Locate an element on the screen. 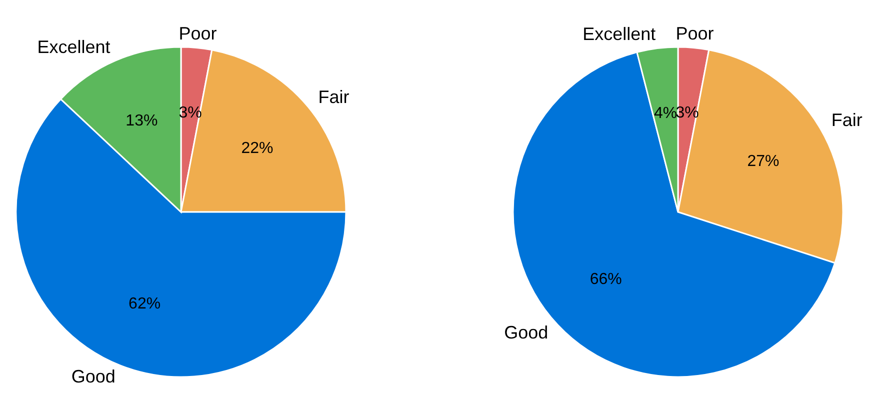  data-label: 13% is located at coordinates (142, 121).